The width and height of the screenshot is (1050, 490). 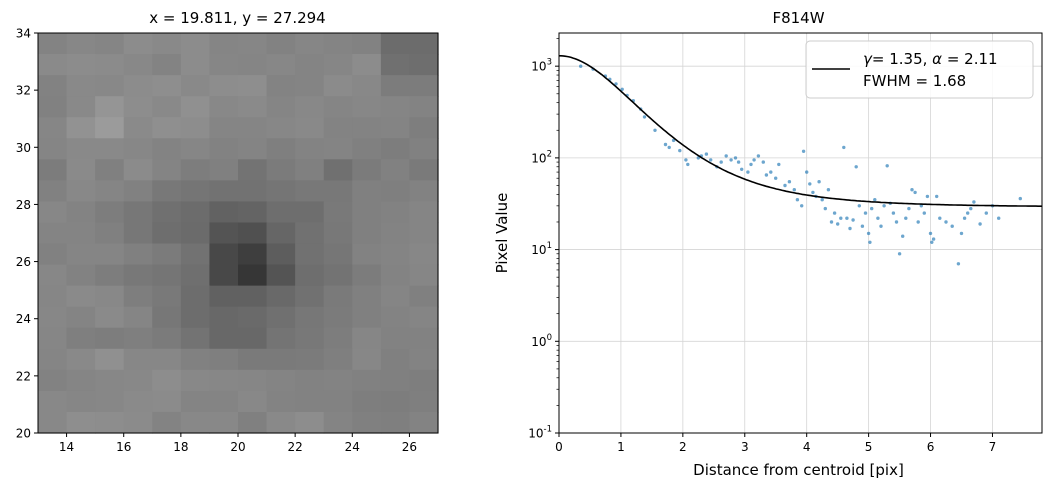 What do you see at coordinates (868, 59) in the screenshot?
I see `legend-gamma: γ` at bounding box center [868, 59].